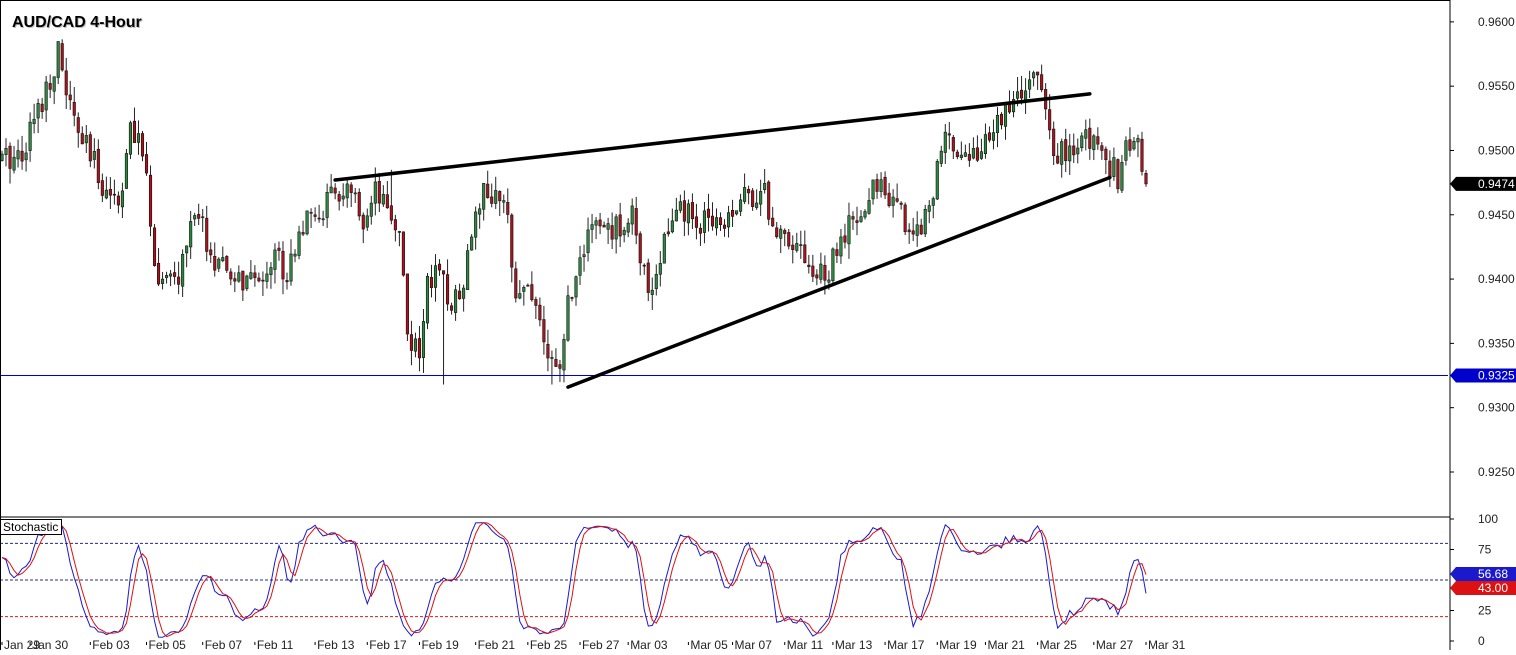 This screenshot has width=1516, height=655. I want to click on y-tick-label: 0.9250, so click(1496, 472).